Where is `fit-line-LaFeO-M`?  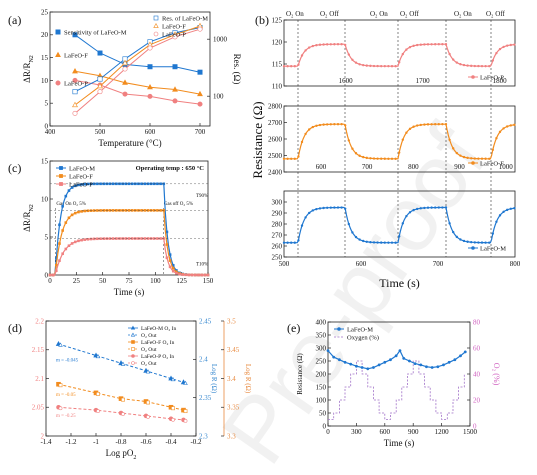 fit-line-LaFeO-M is located at coordinates (121, 363).